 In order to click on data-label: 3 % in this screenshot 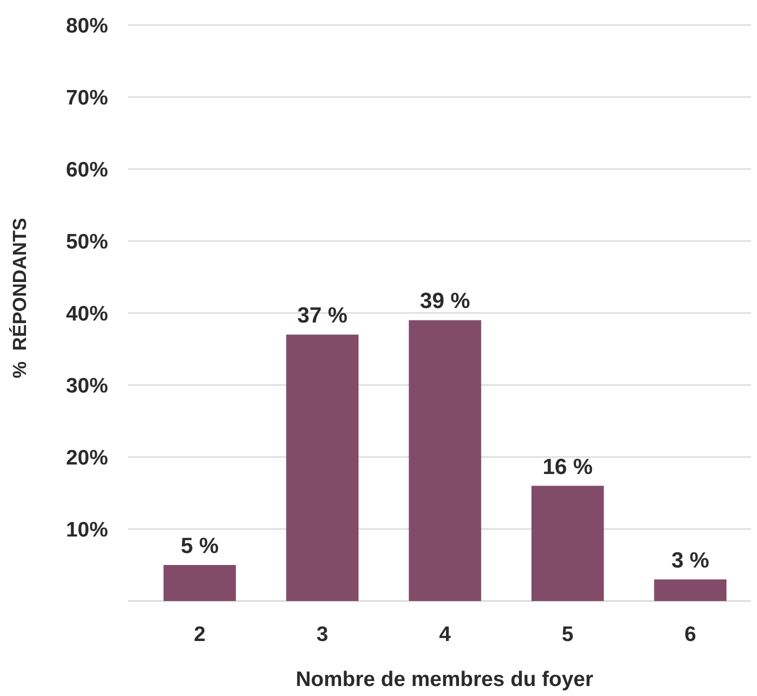, I will do `click(690, 559)`.